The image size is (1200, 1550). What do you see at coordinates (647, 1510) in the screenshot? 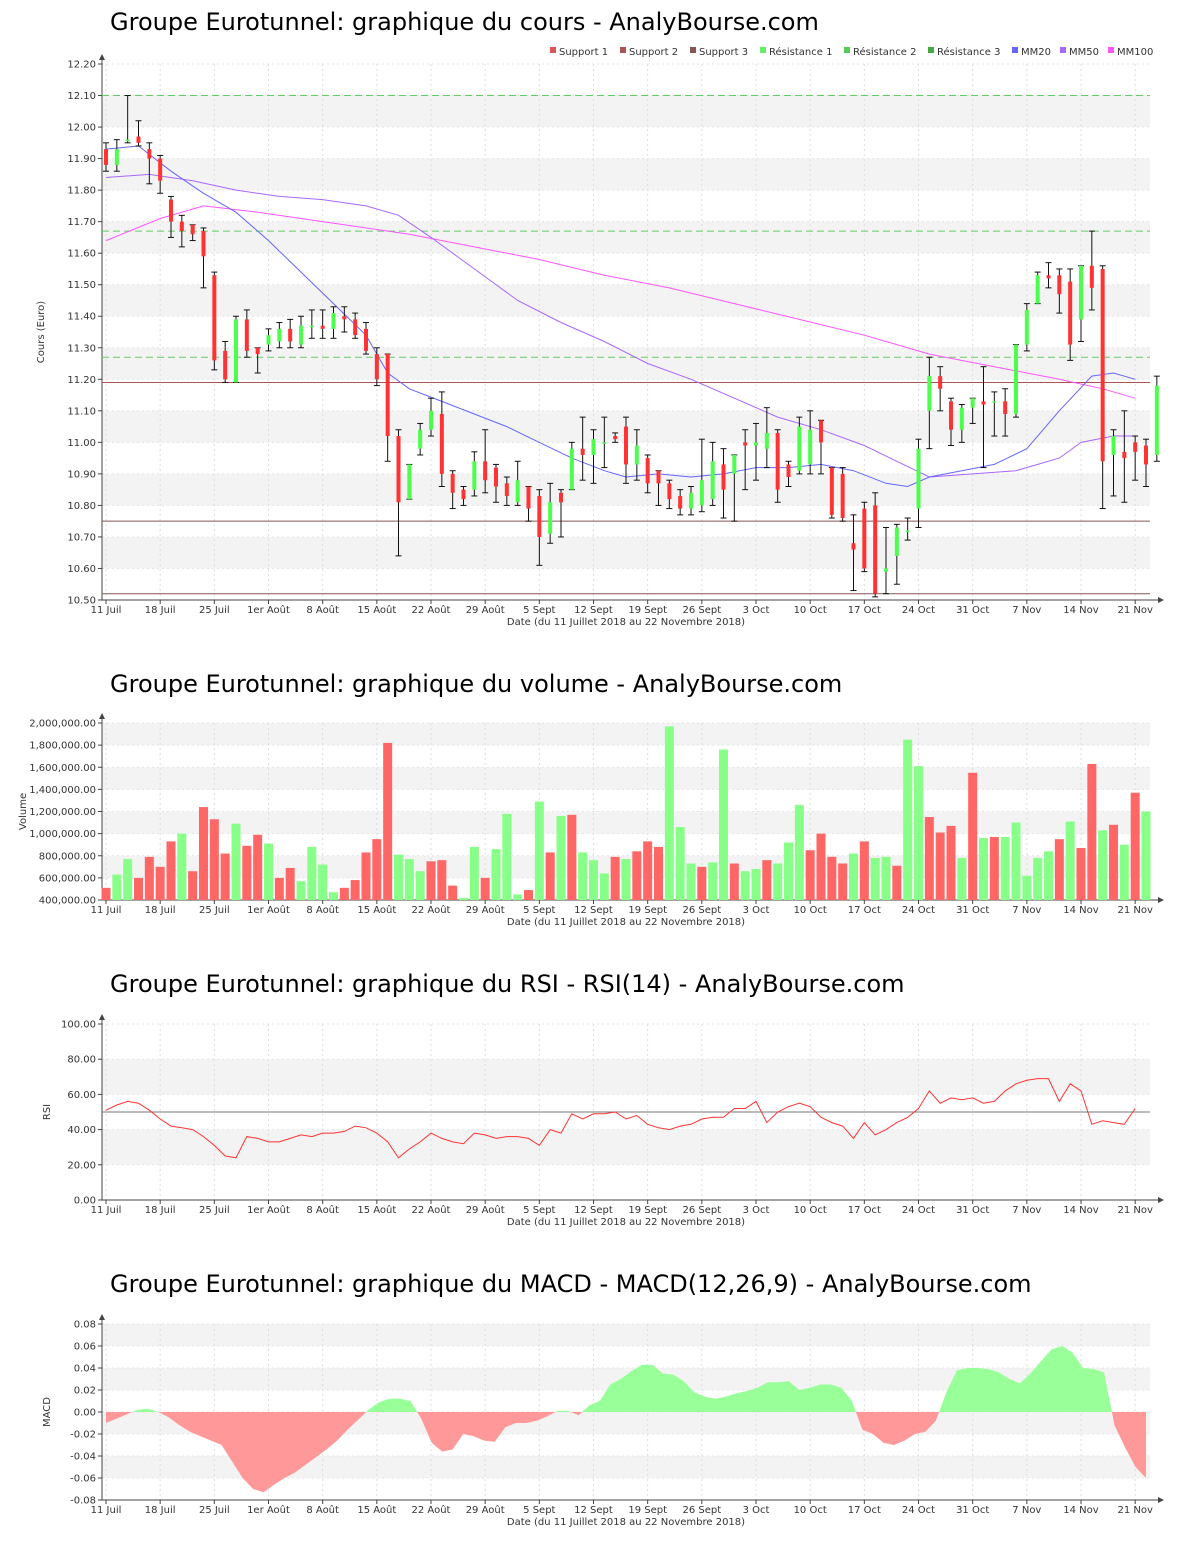
I see `x-tick-label: 19 Sept` at bounding box center [647, 1510].